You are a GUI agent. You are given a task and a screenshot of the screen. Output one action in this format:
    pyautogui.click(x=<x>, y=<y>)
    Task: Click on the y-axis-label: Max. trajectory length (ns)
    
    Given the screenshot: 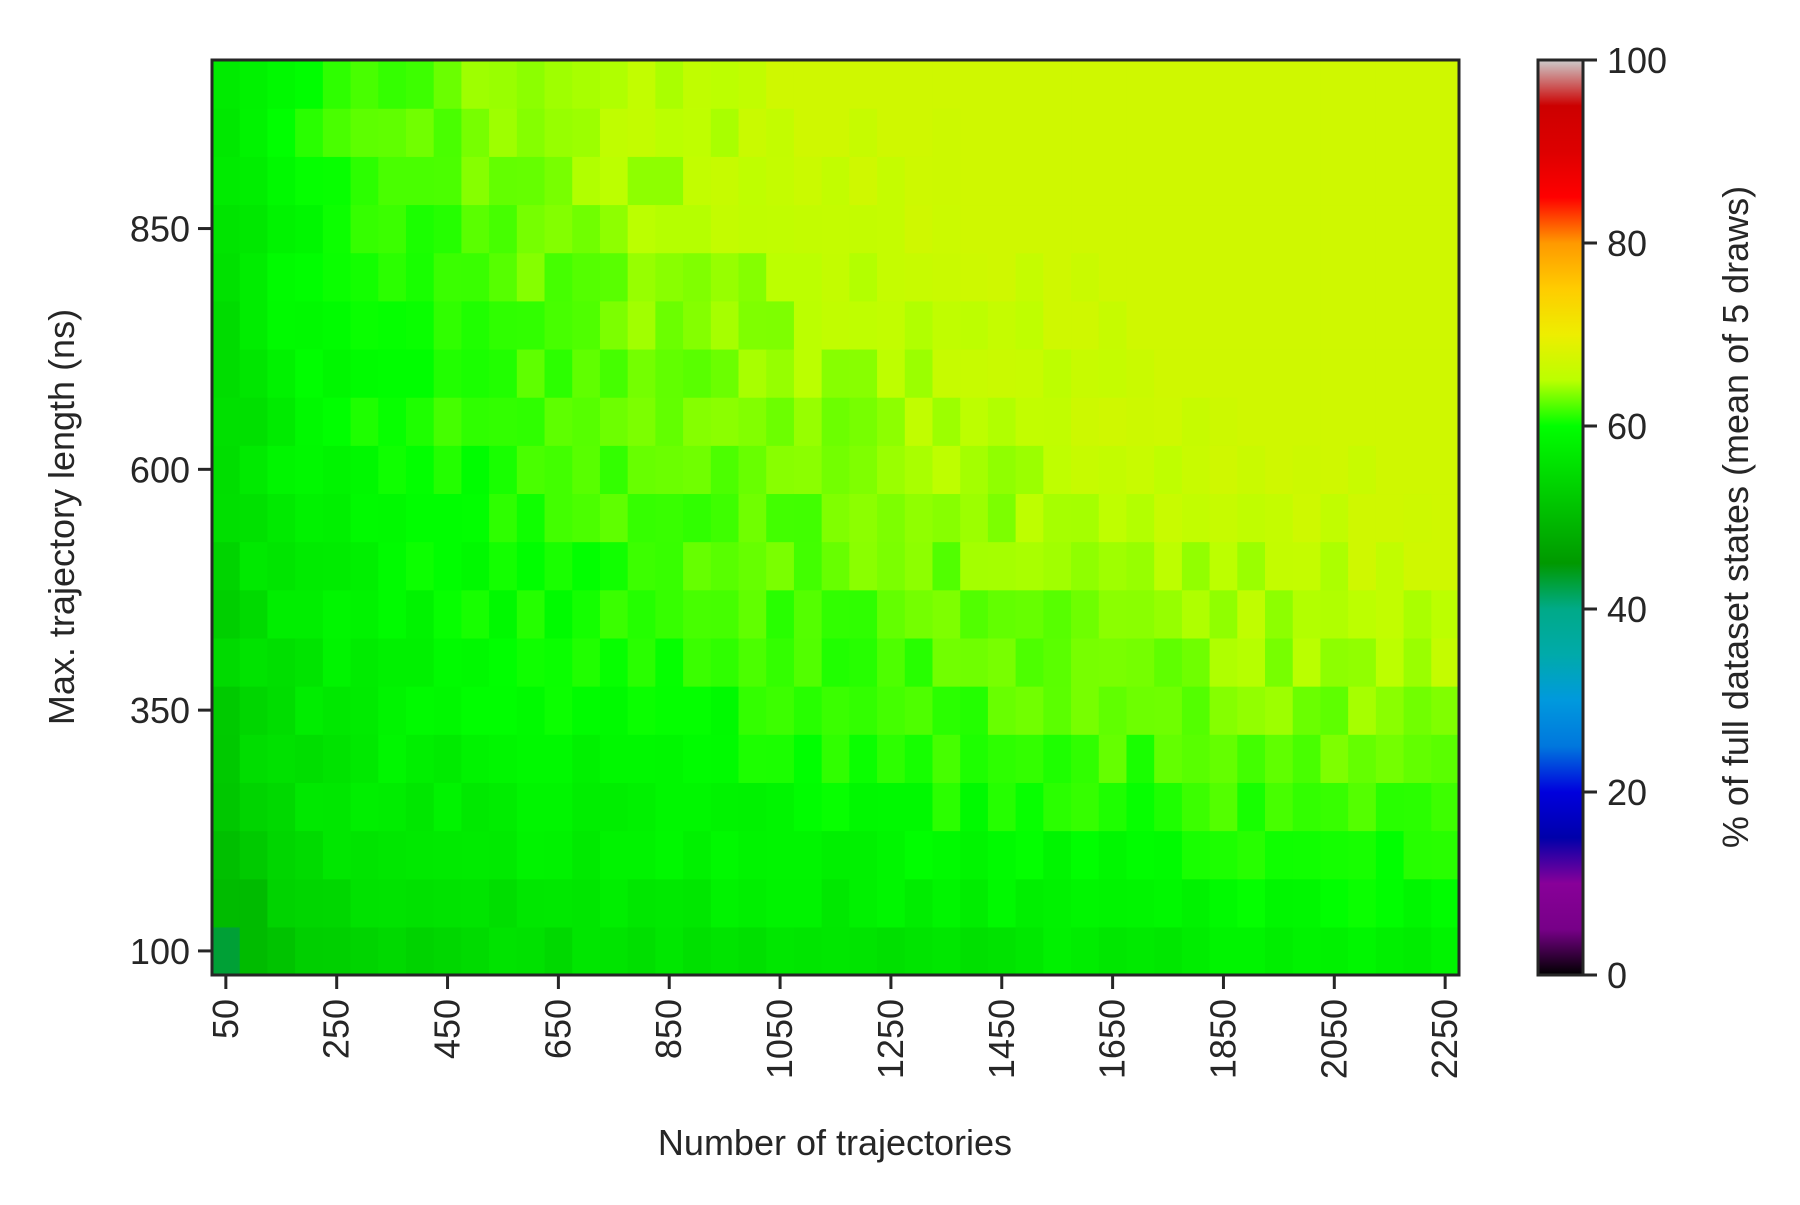 What is the action you would take?
    pyautogui.click(x=61, y=517)
    